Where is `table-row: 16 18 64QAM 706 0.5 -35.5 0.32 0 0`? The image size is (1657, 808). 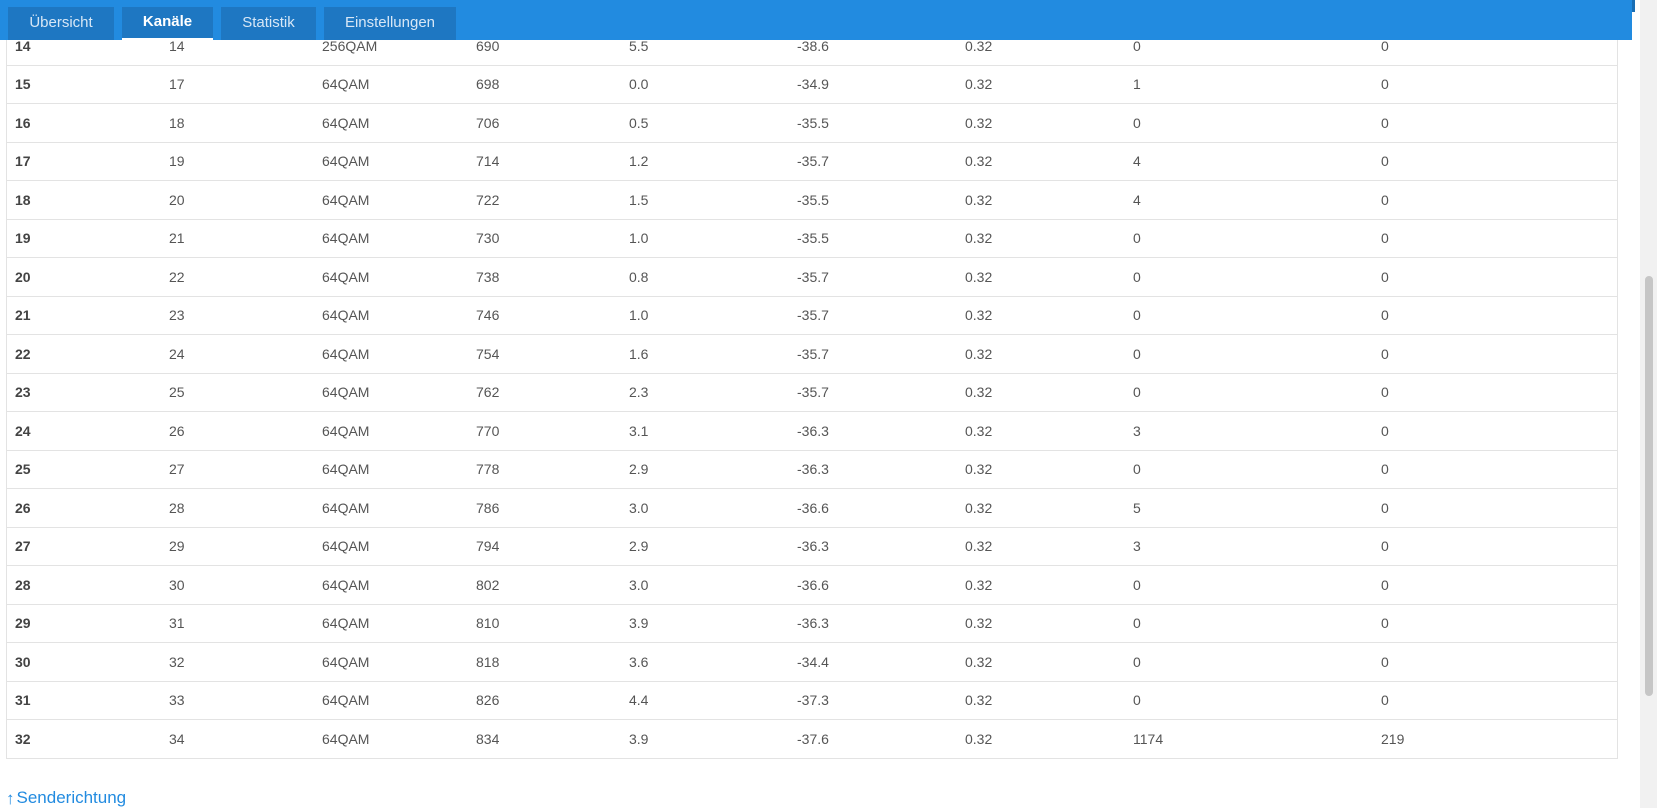
table-row: 16 18 64QAM 706 0.5 -35.5 0.32 0 0 is located at coordinates (812, 123).